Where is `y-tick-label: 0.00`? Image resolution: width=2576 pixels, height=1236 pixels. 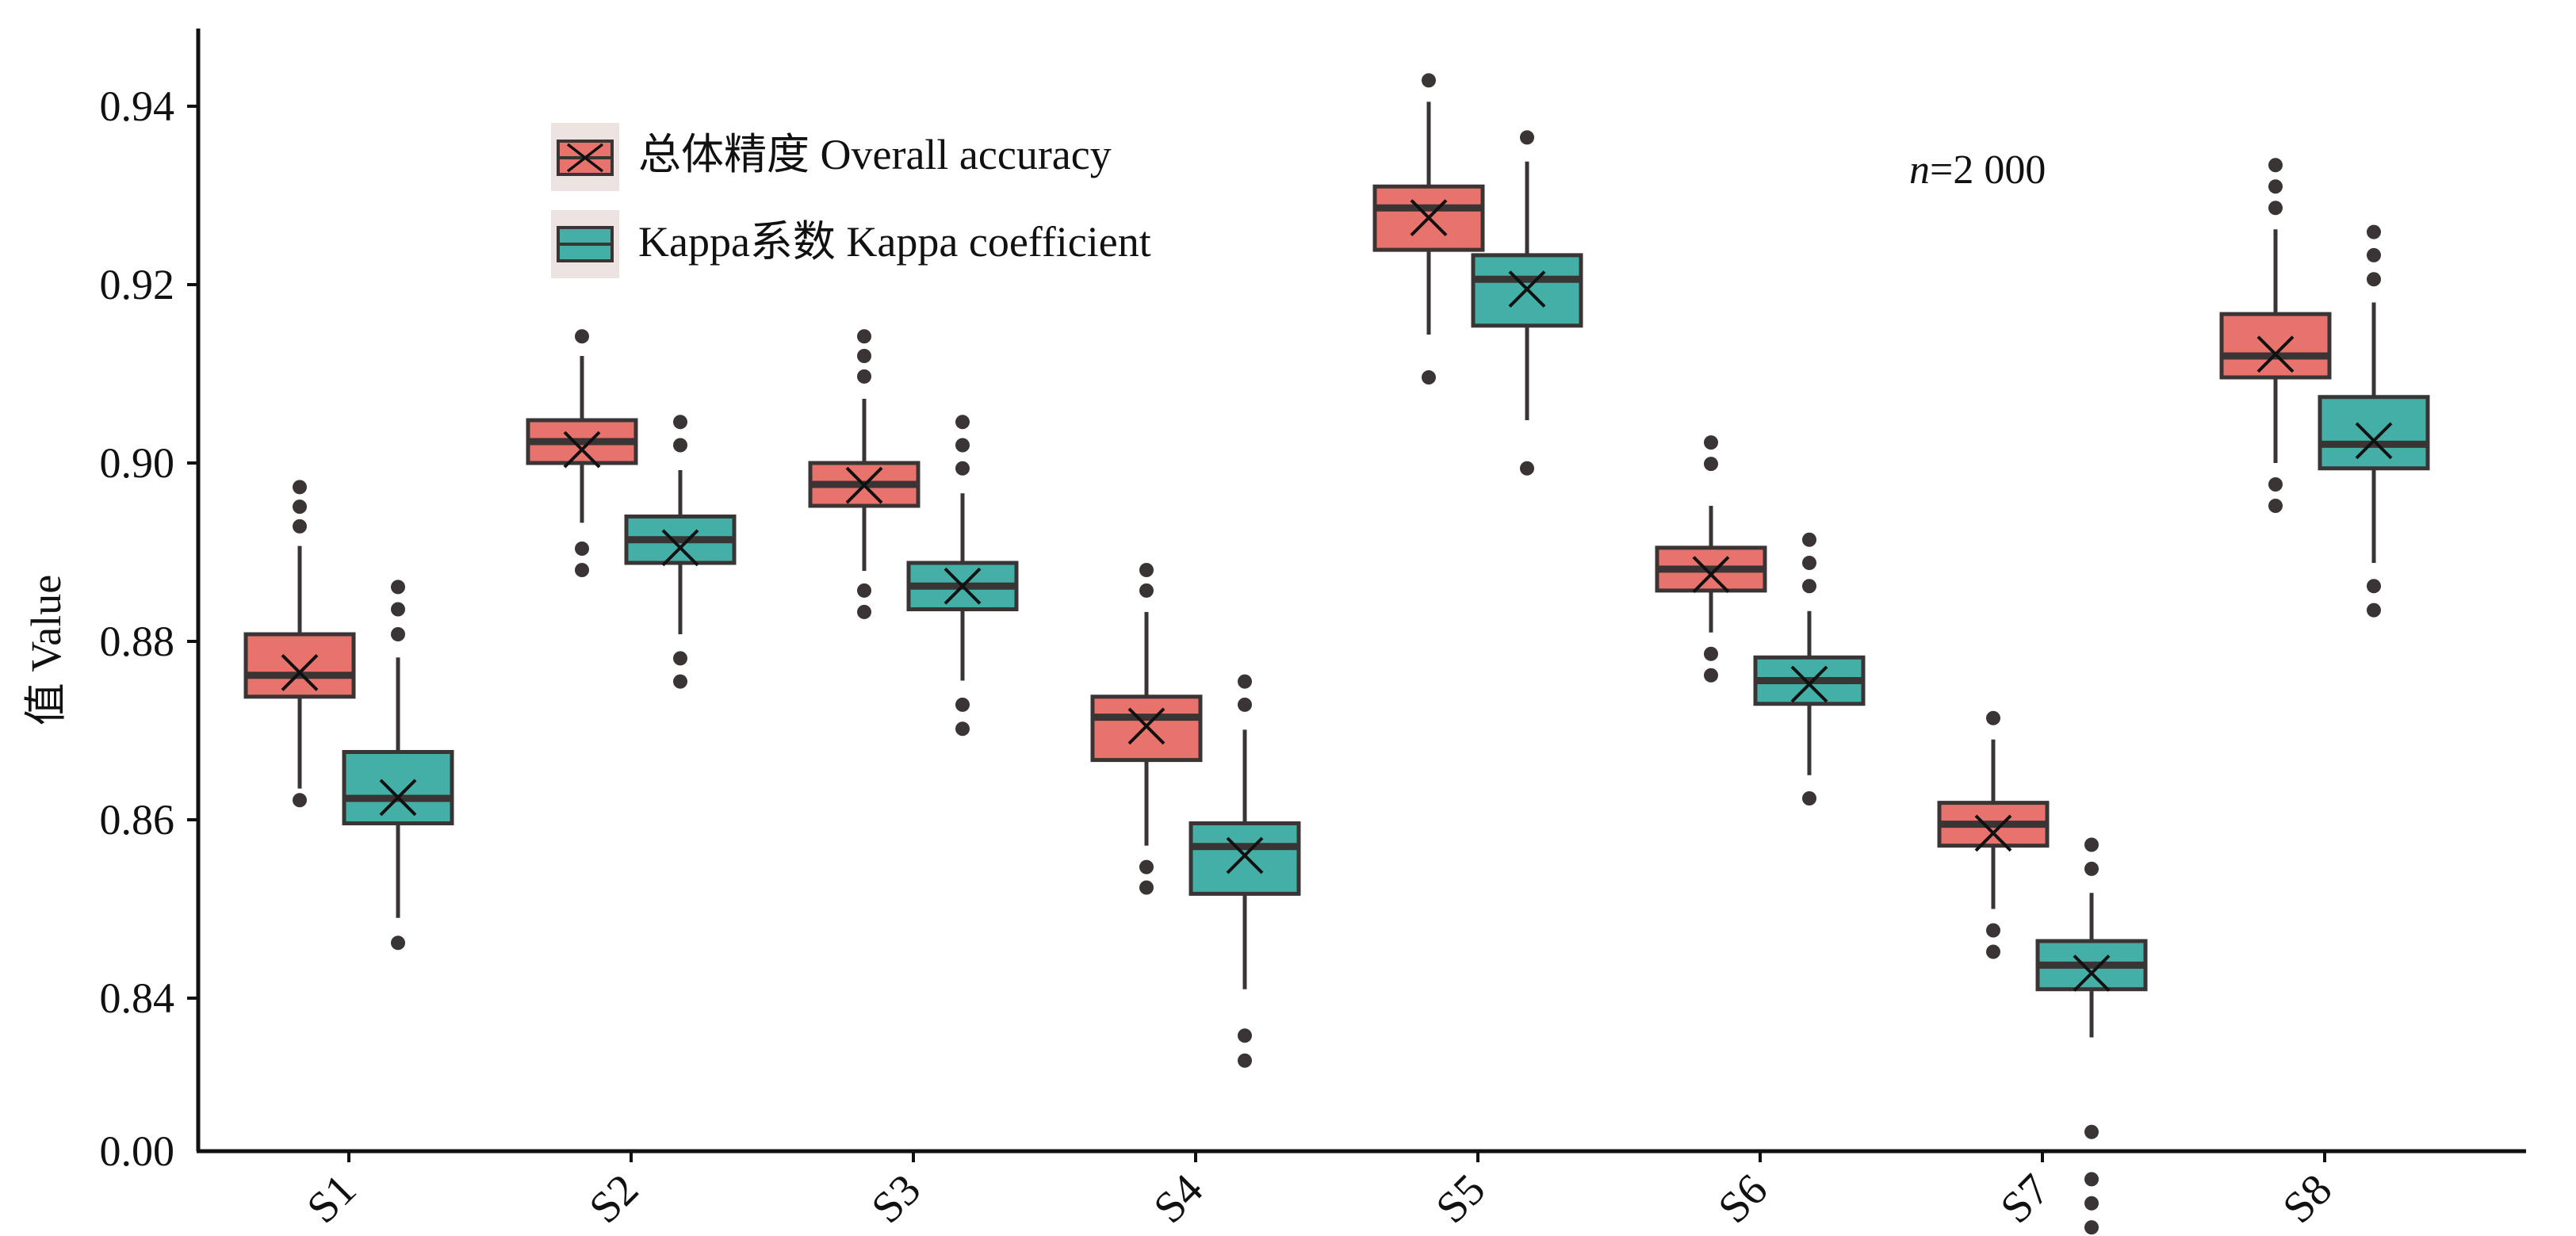 y-tick-label: 0.00 is located at coordinates (137, 1151).